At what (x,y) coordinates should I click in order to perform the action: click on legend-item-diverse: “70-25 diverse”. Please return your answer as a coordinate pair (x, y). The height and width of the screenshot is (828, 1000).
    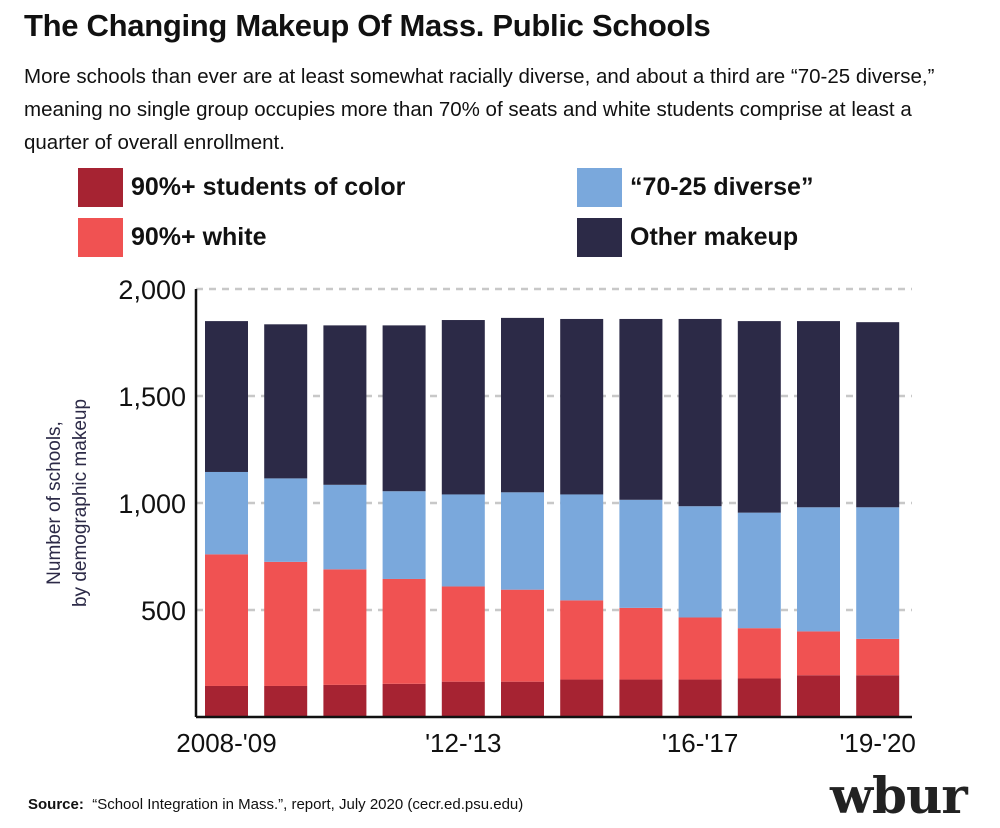
    Looking at the image, I should click on (695, 187).